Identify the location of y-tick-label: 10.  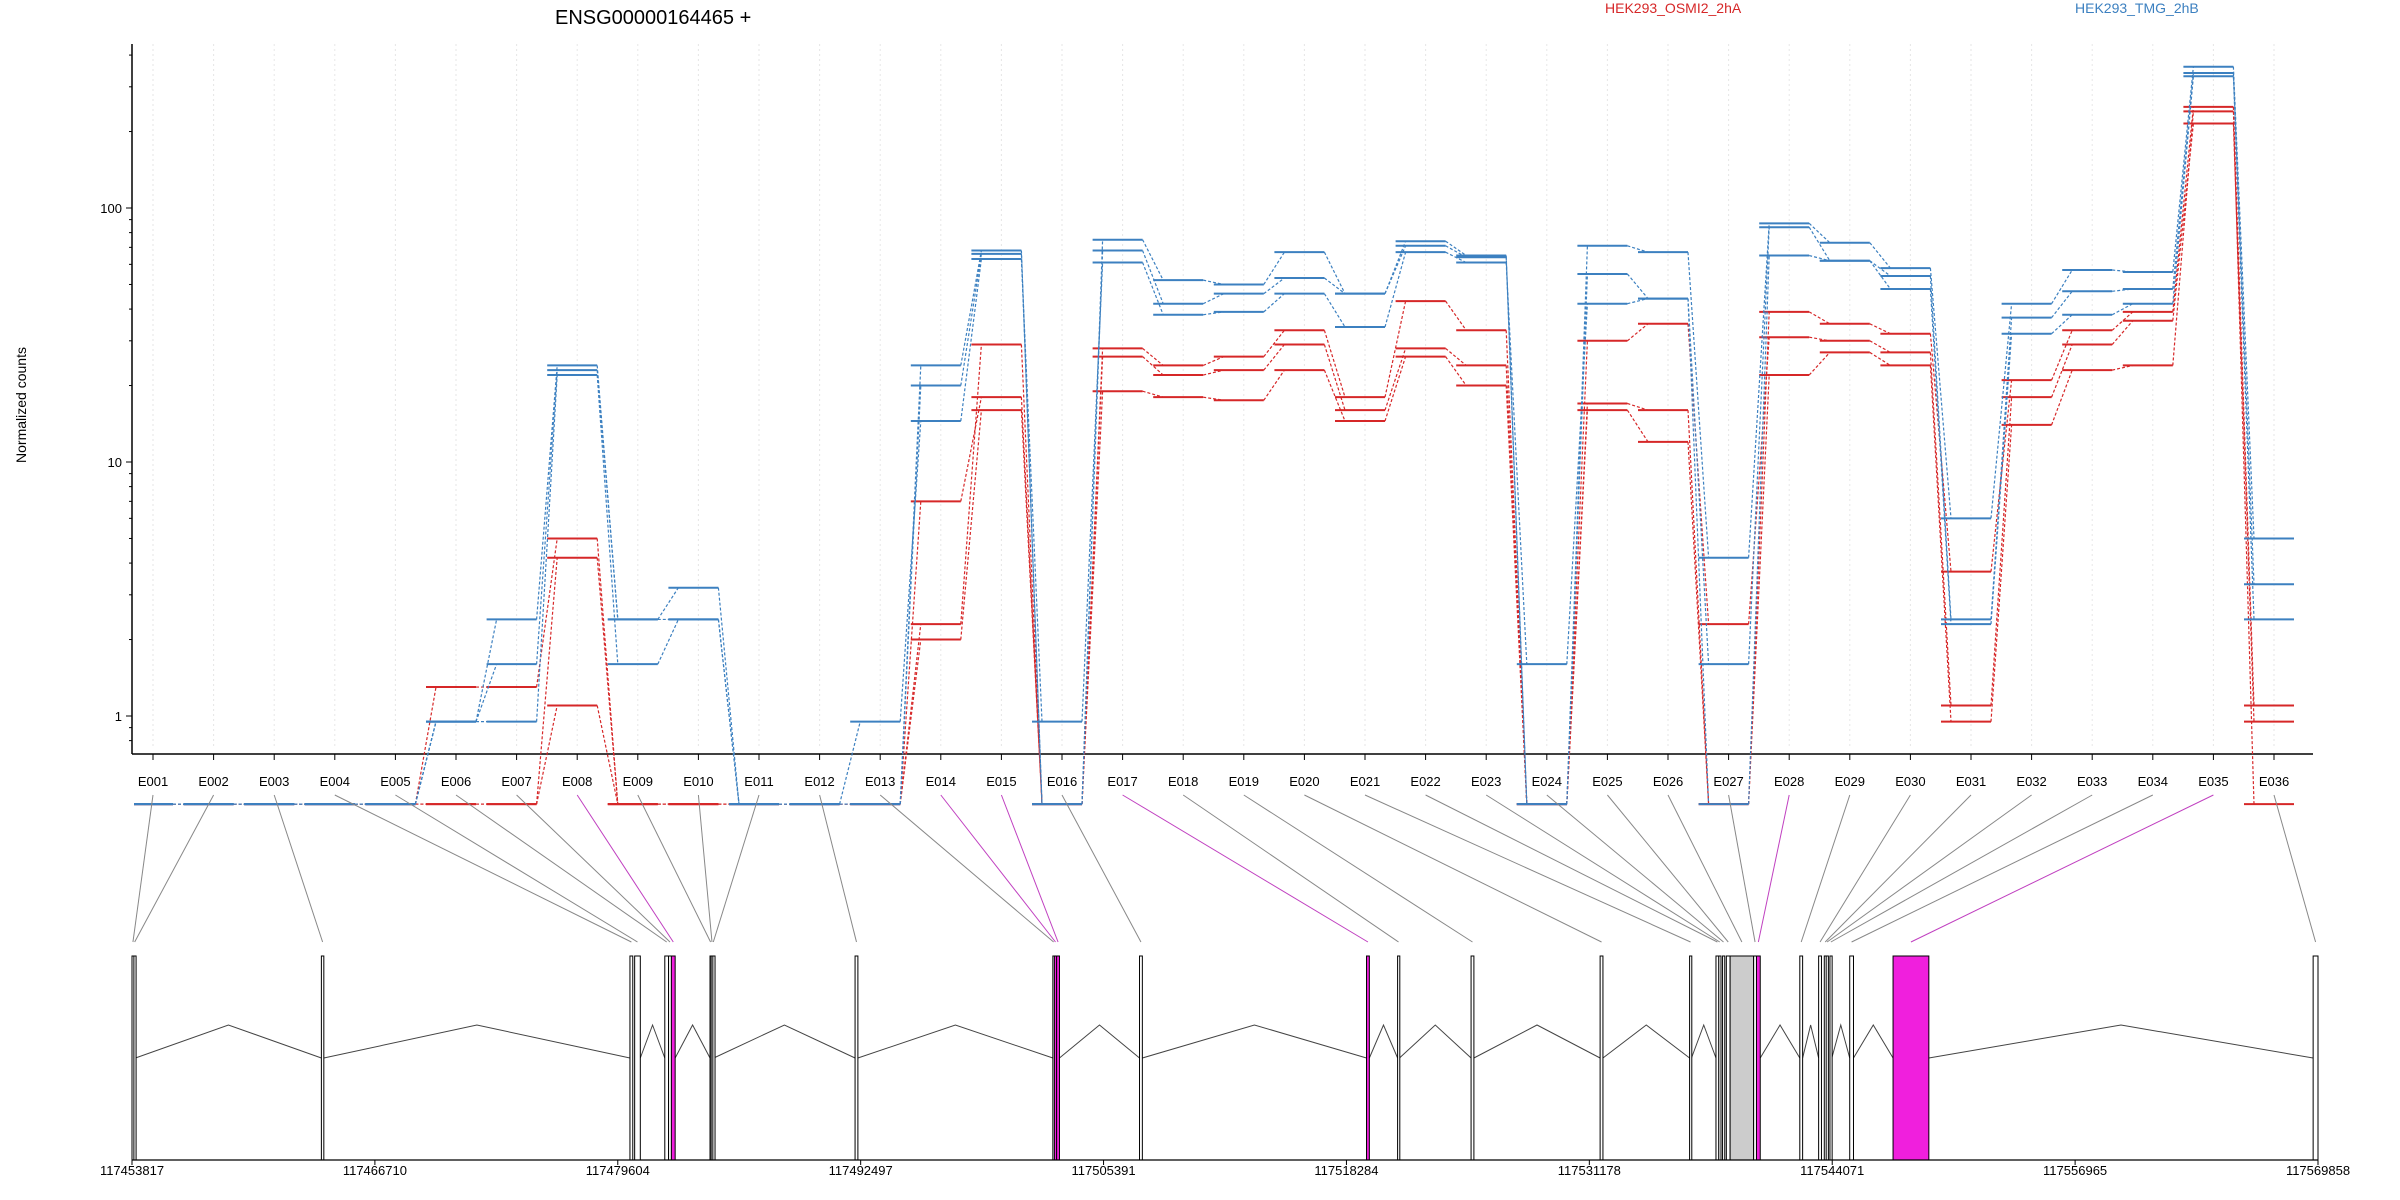
(115, 462).